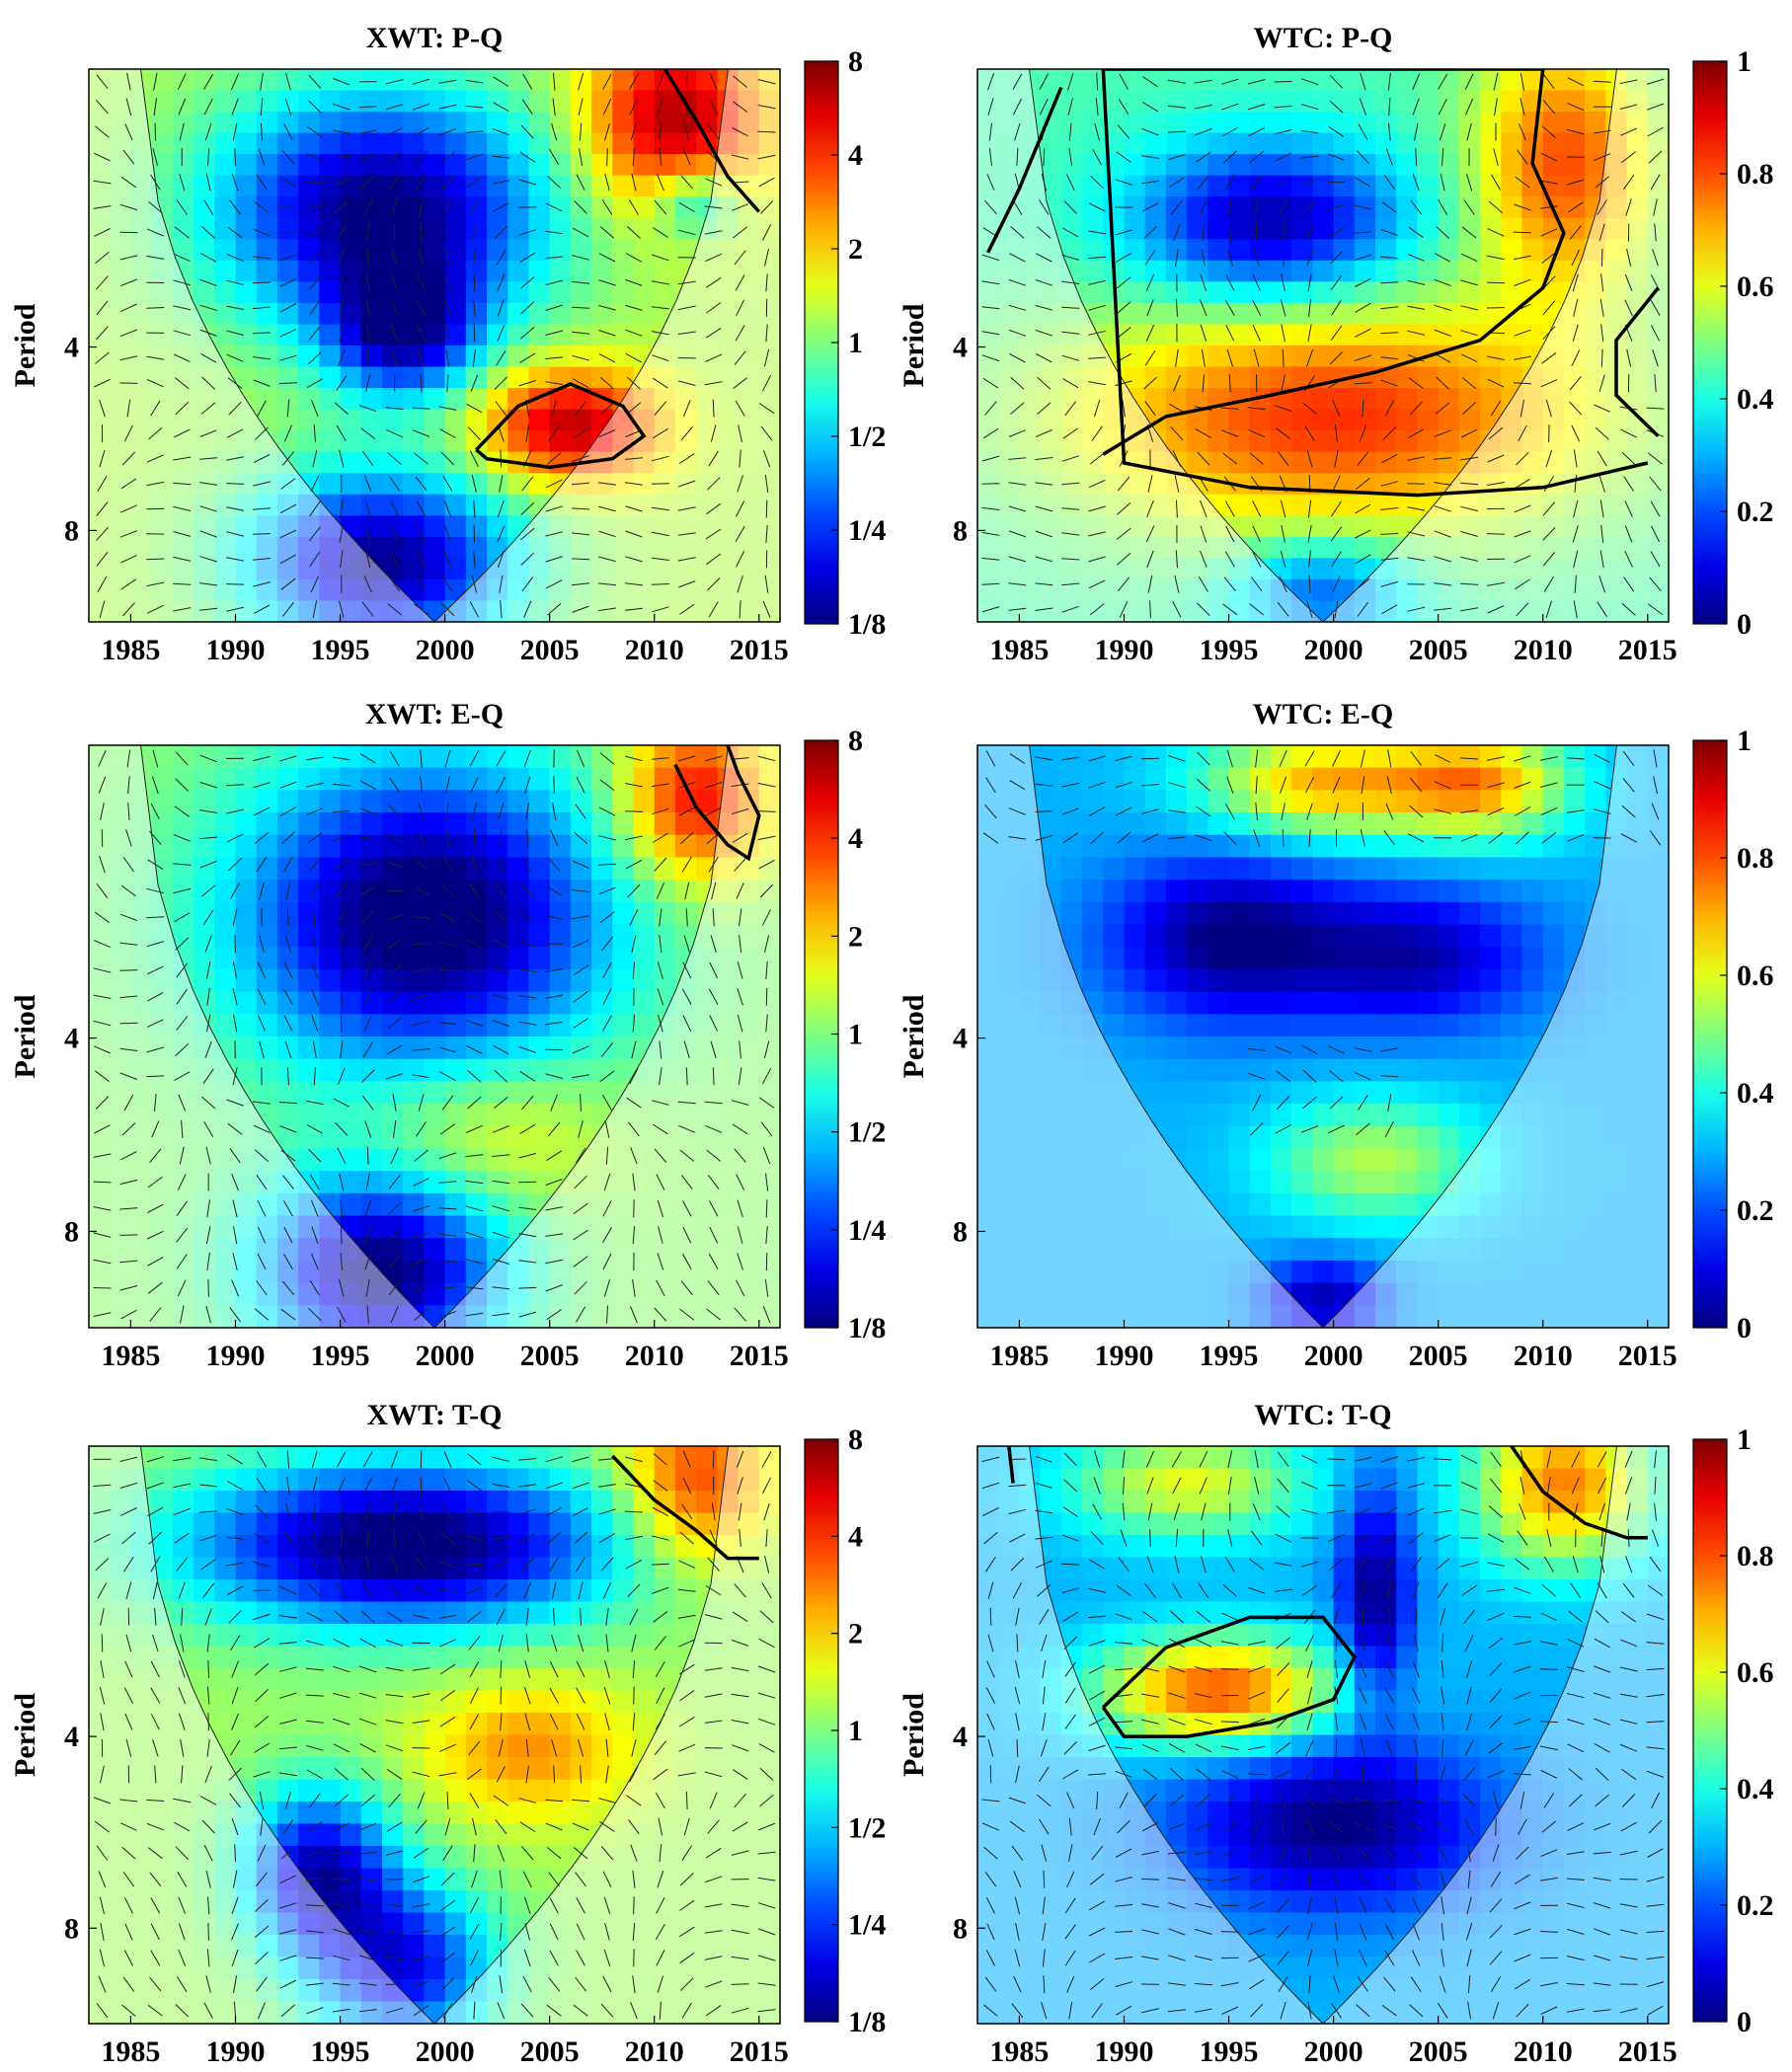  What do you see at coordinates (1710, 342) in the screenshot?
I see `colorbar-gradient` at bounding box center [1710, 342].